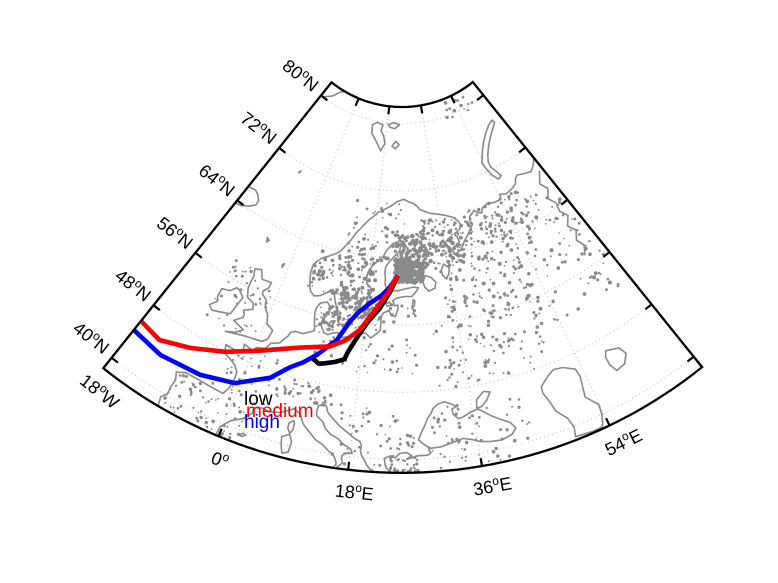  Describe the element at coordinates (354, 492) in the screenshot. I see `lon-label-18: 18oE` at that location.